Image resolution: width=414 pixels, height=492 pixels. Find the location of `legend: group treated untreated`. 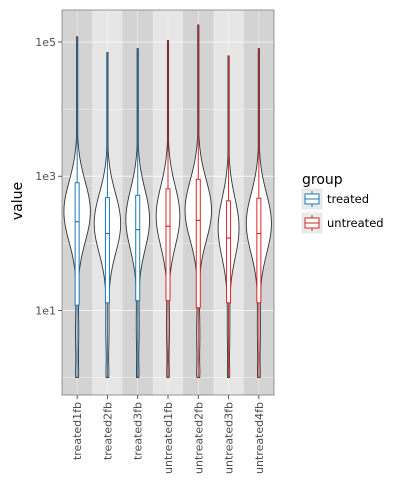

legend: group treated untreated is located at coordinates (342, 203).